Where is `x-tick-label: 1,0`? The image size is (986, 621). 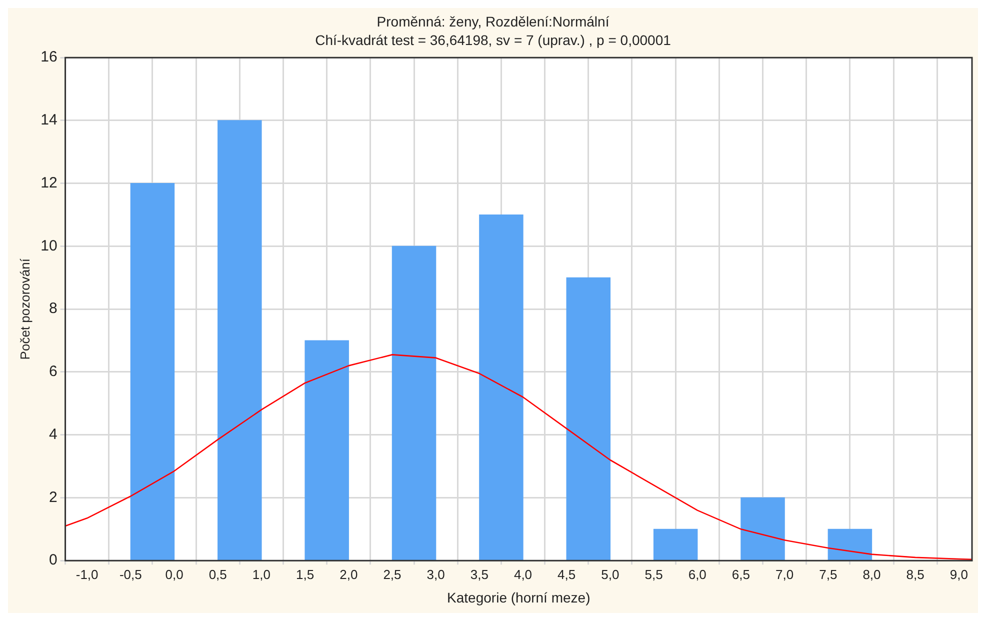 x-tick-label: 1,0 is located at coordinates (261, 574).